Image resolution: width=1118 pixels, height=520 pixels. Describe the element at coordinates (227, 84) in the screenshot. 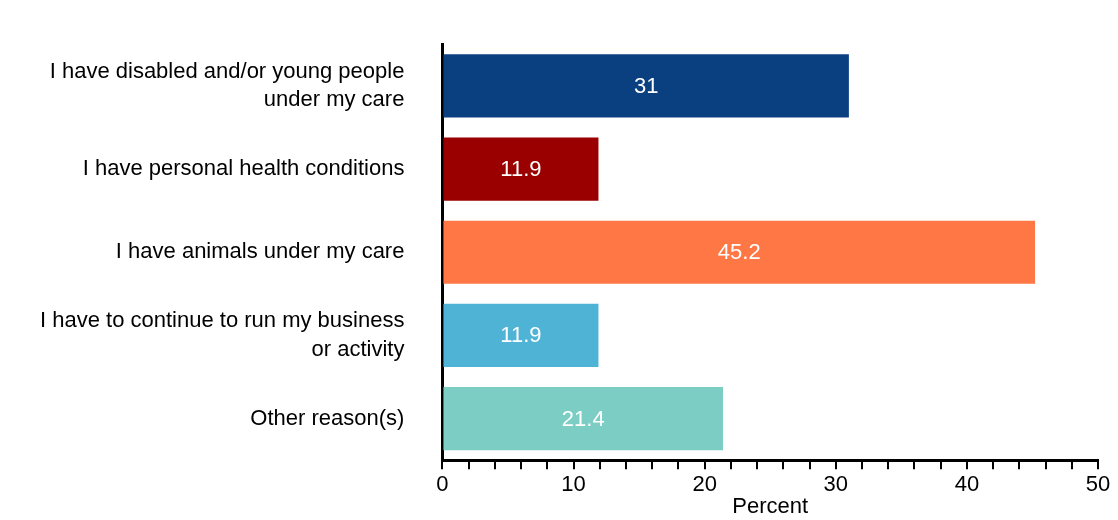

I see `y-tick-label: I have disabled and/or young people under my care` at that location.